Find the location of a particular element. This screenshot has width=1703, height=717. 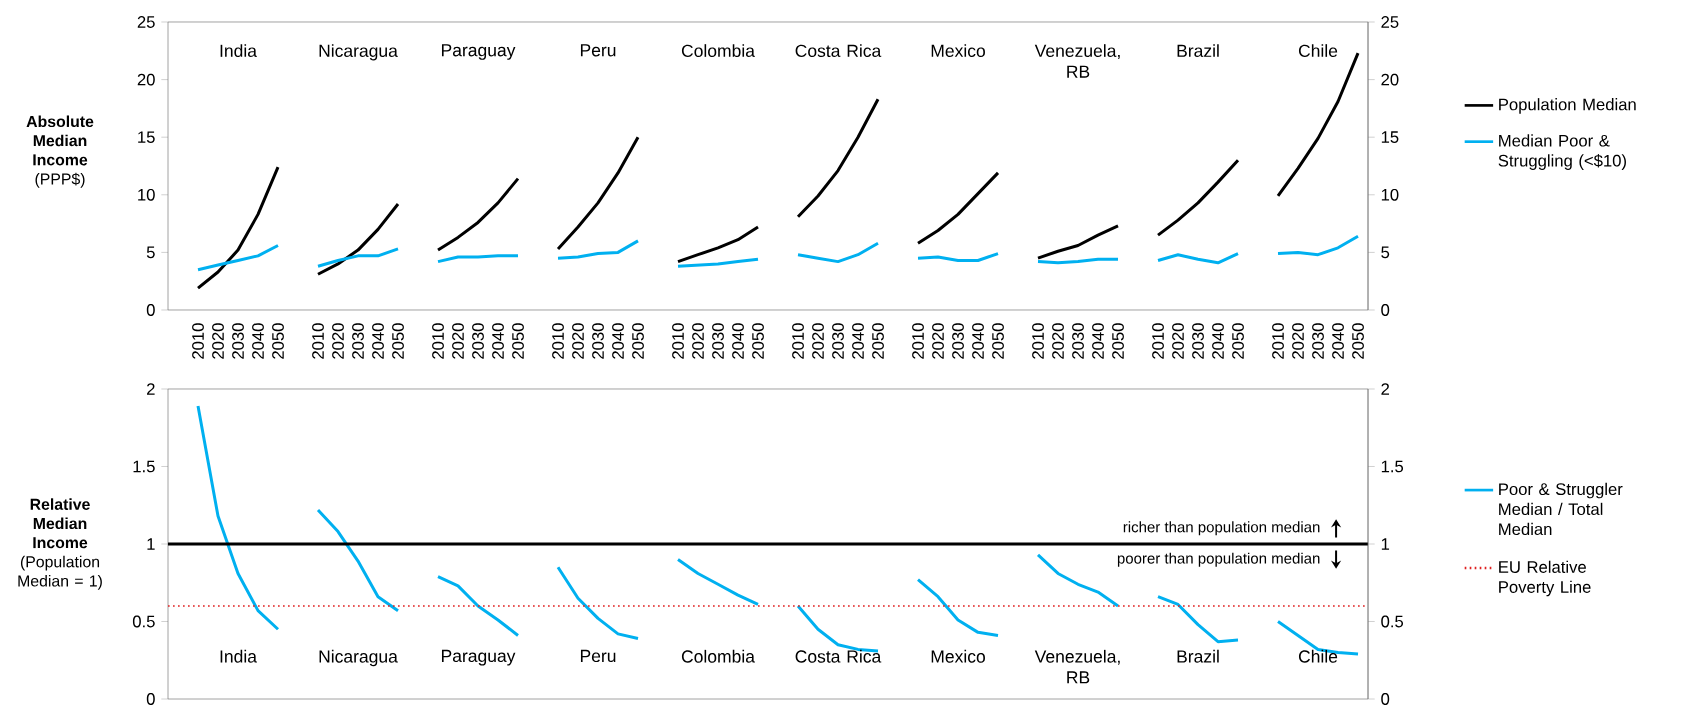

y-tick-label: 20 is located at coordinates (146, 79).